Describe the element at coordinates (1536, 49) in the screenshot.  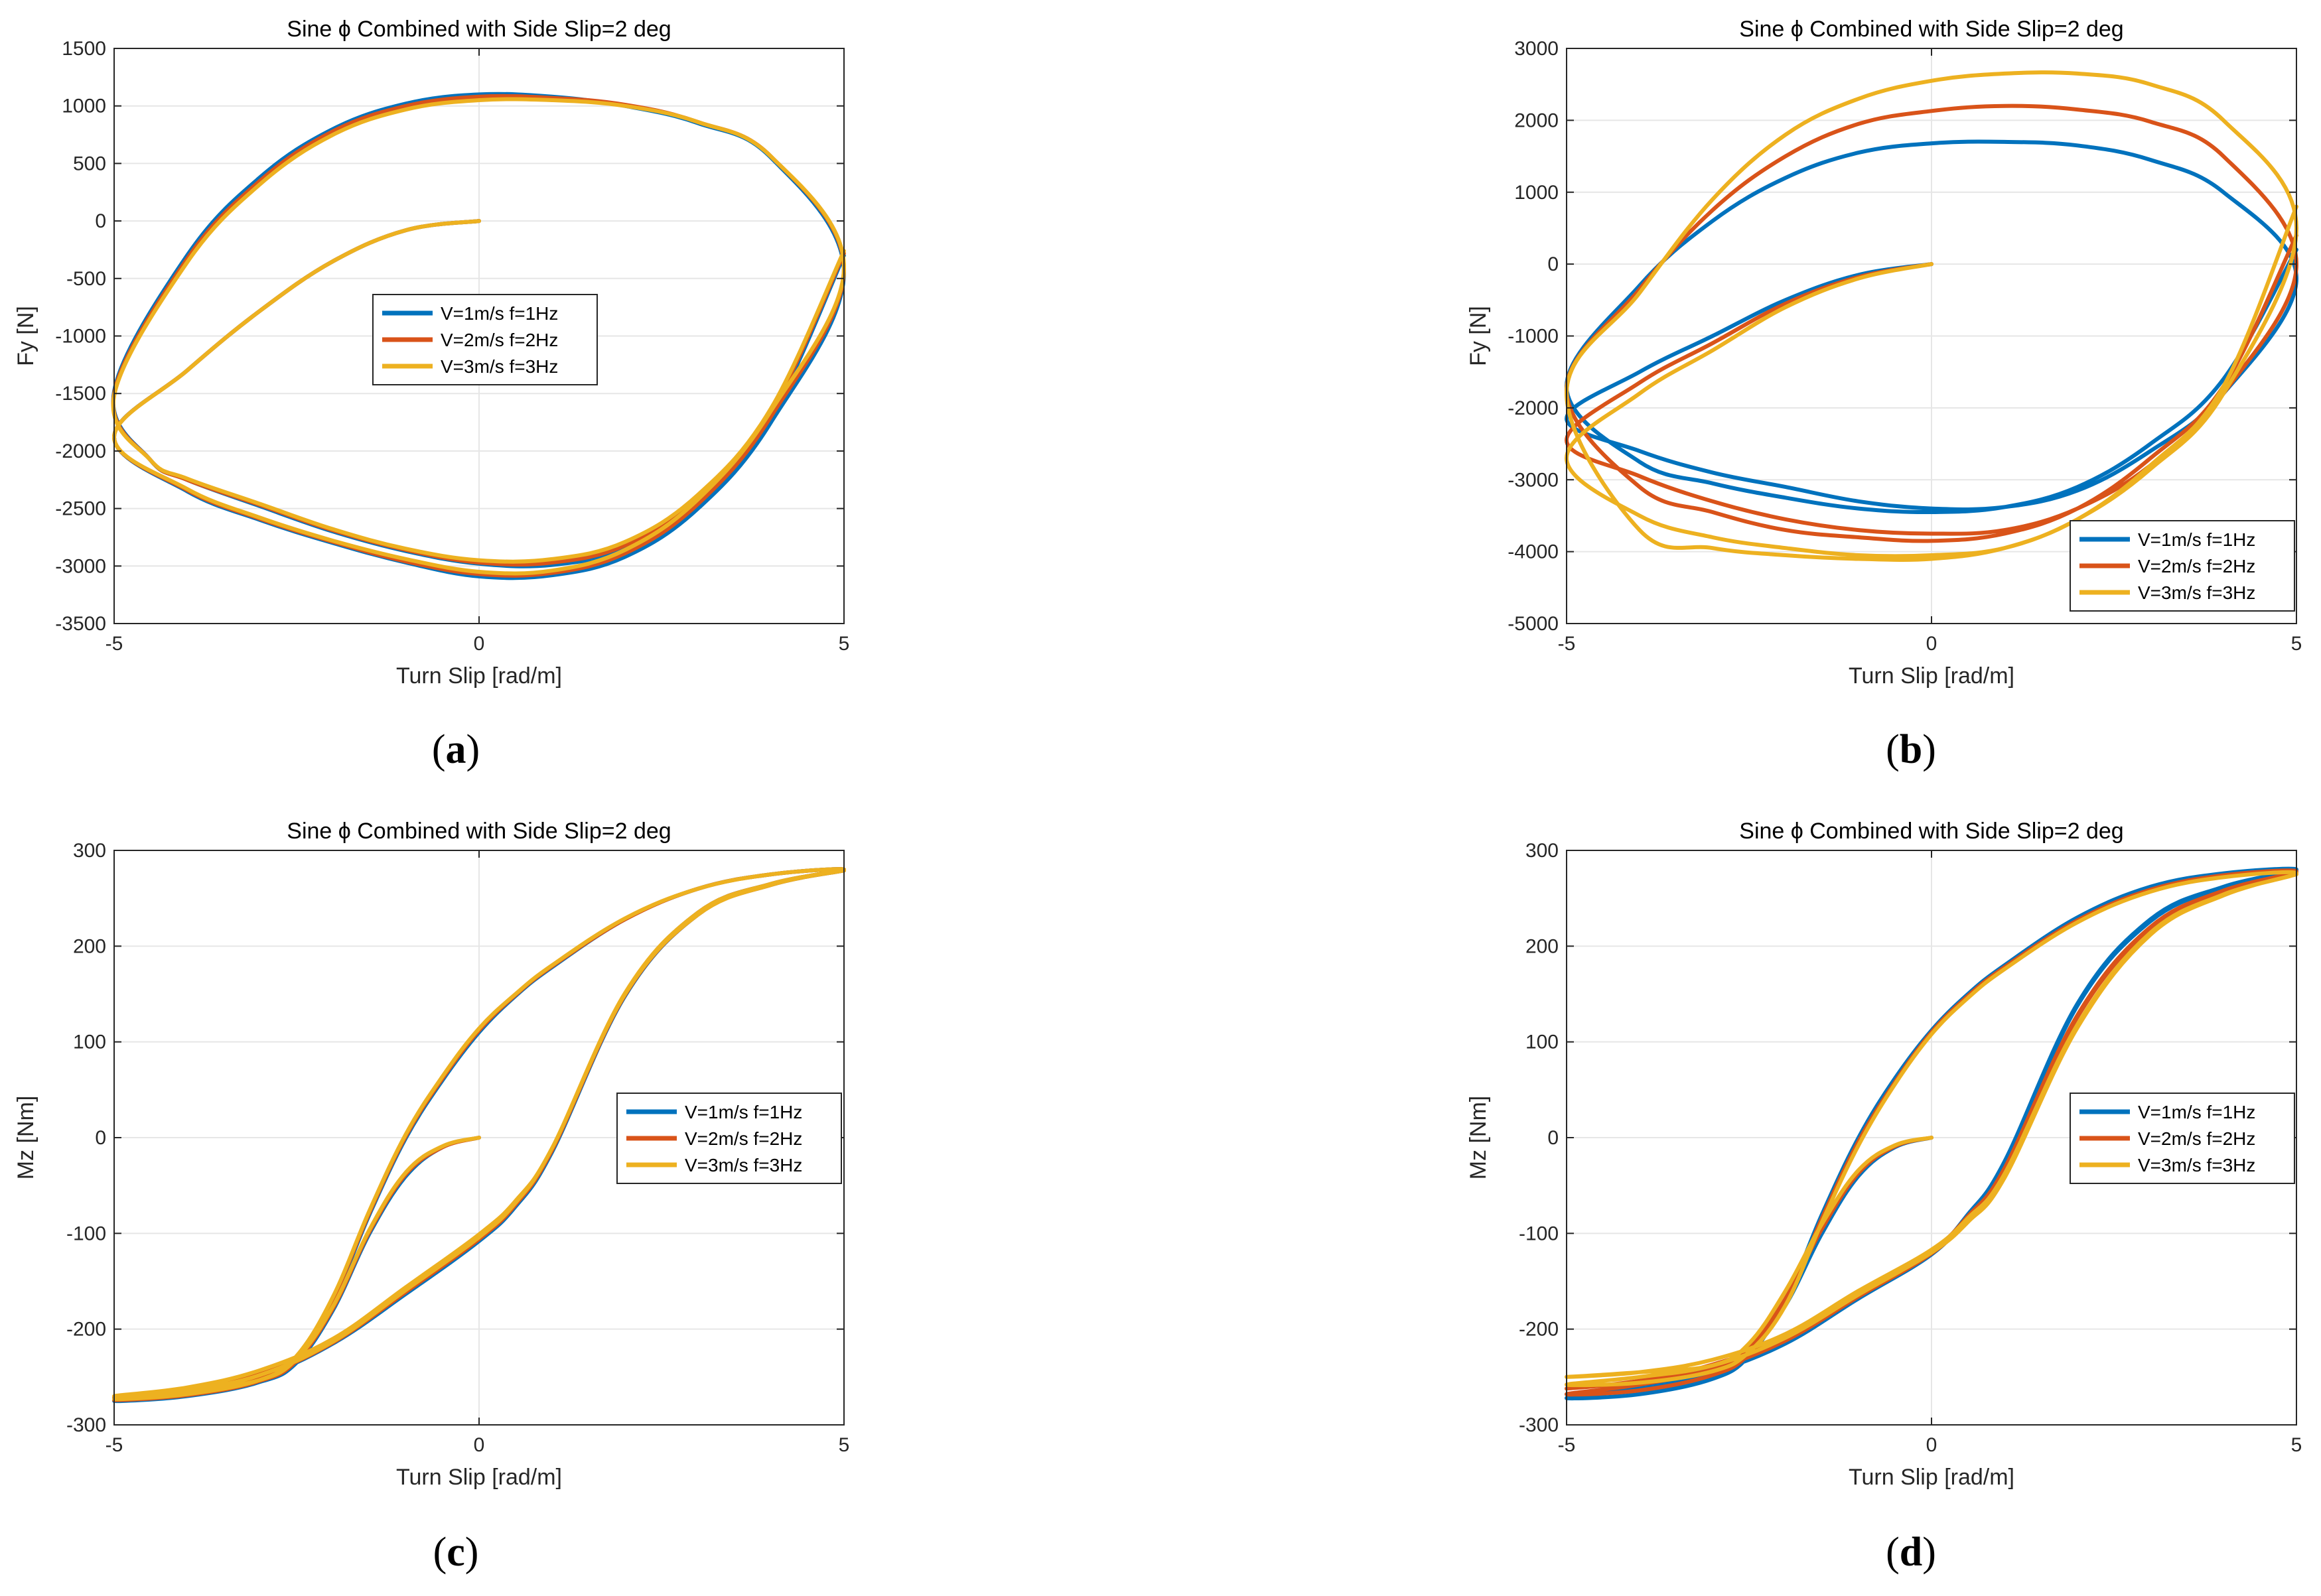
I see `y-tick-label: 3000` at that location.